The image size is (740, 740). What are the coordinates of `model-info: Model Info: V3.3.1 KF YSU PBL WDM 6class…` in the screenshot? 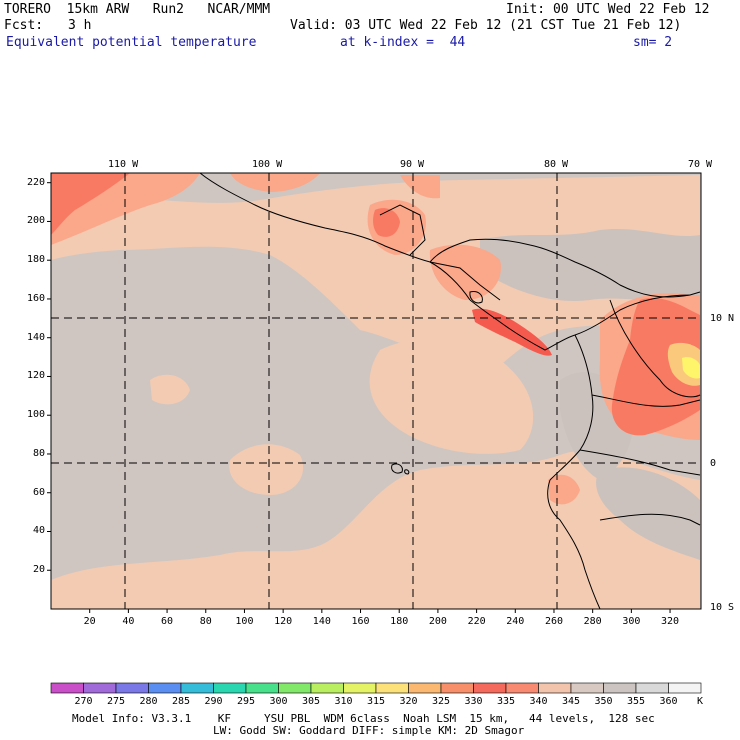 It's located at (363, 718).